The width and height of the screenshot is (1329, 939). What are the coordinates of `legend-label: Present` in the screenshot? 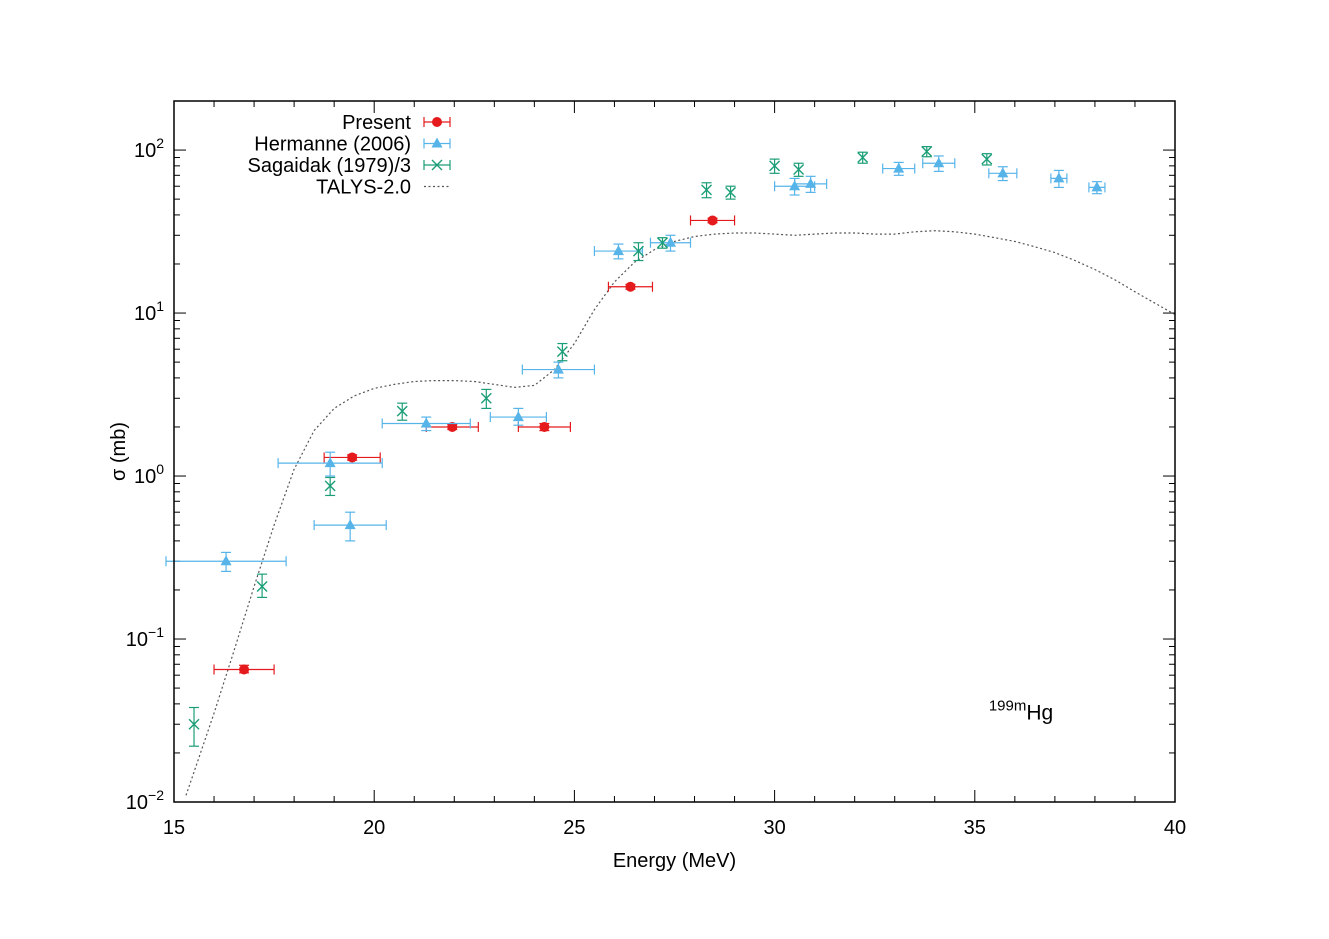 It's located at (376, 123).